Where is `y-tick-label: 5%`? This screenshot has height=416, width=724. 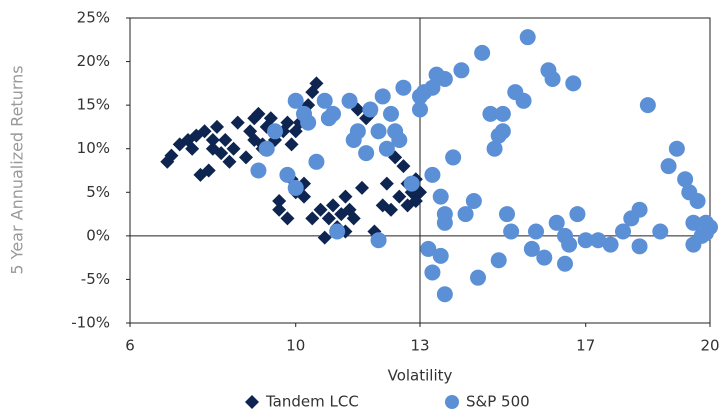
y-tick-label: 5% is located at coordinates (98, 192).